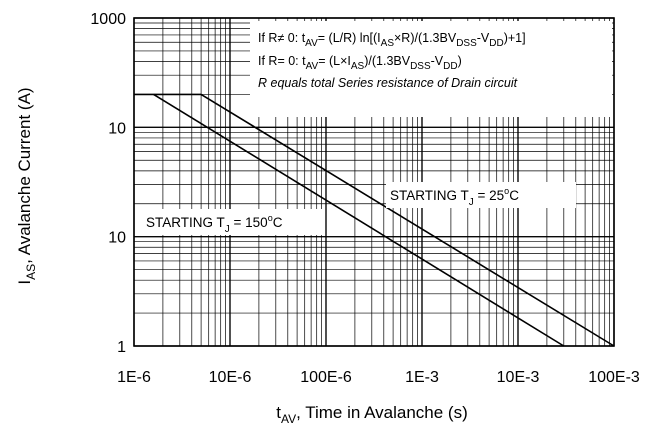 Image resolution: width=662 pixels, height=431 pixels. I want to click on x-tick-label: 10E-3, so click(518, 377).